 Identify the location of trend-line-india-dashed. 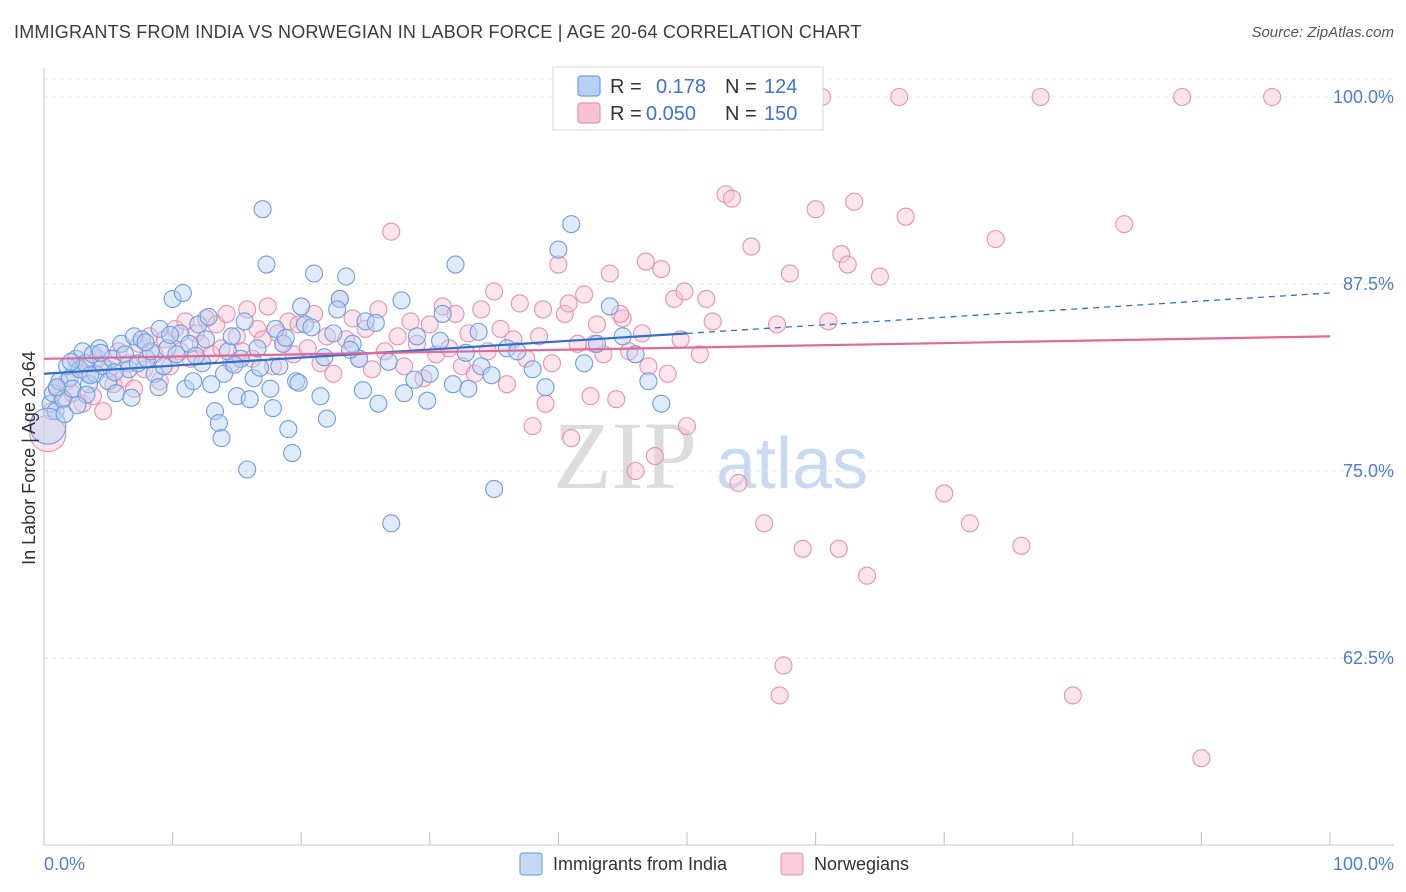
(1008, 313).